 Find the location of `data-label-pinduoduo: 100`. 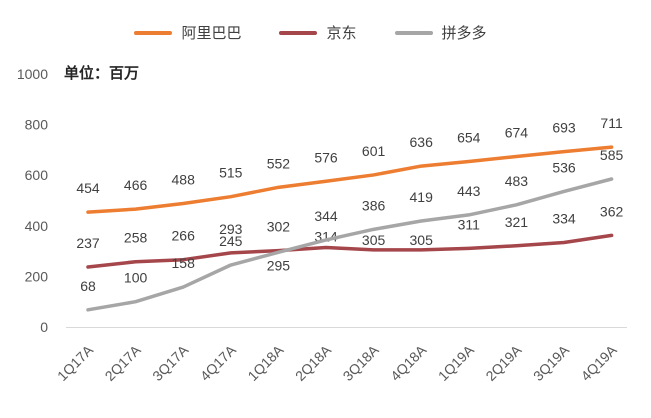

data-label-pinduoduo: 100 is located at coordinates (136, 278).